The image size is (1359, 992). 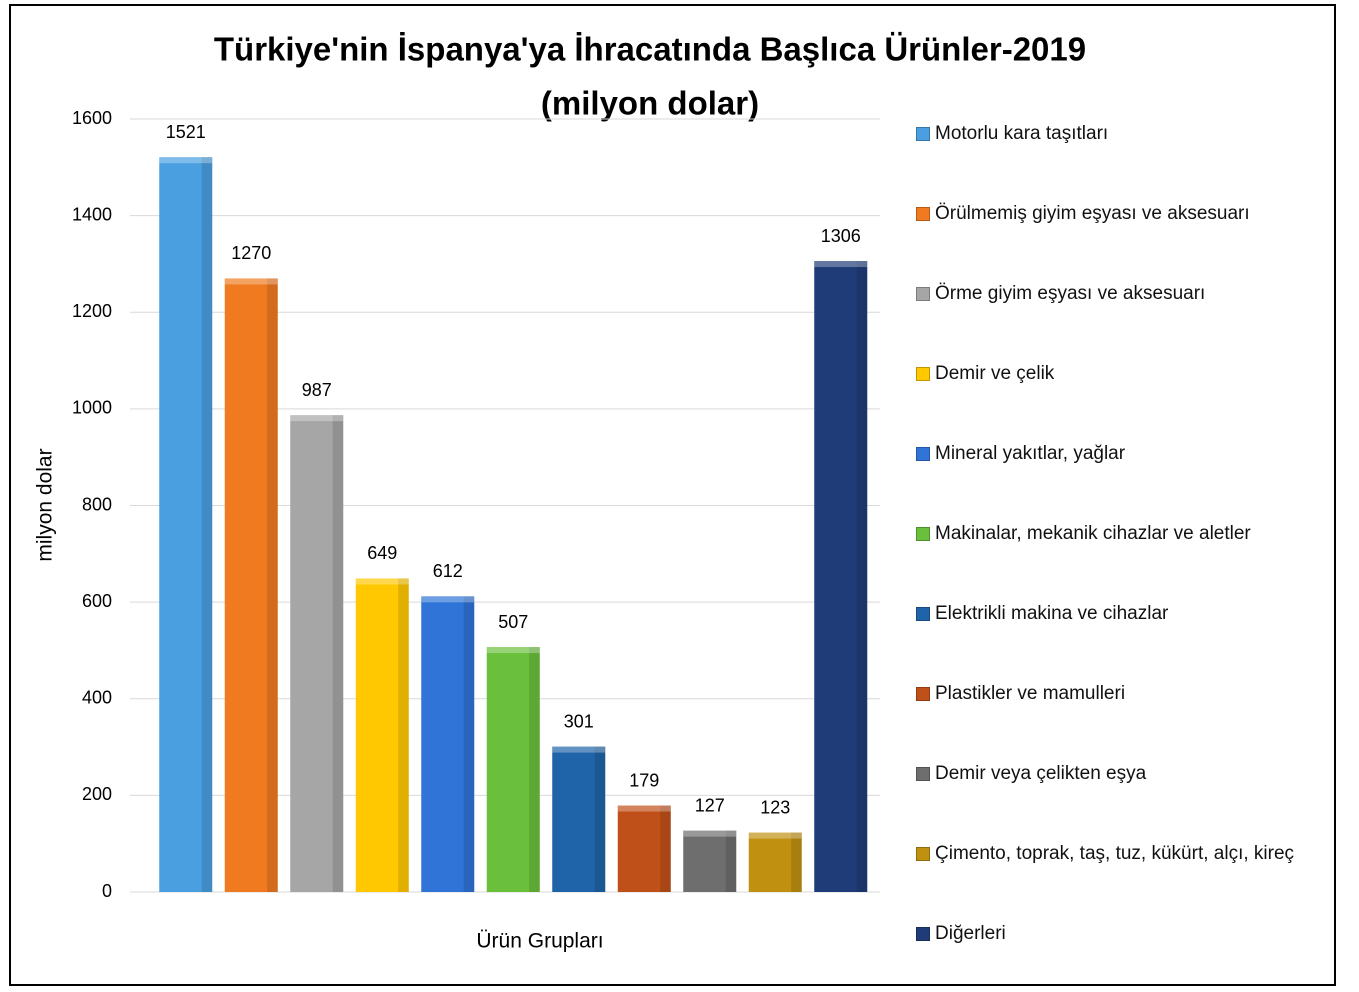 I want to click on y-tick-label: 200, so click(x=97, y=794).